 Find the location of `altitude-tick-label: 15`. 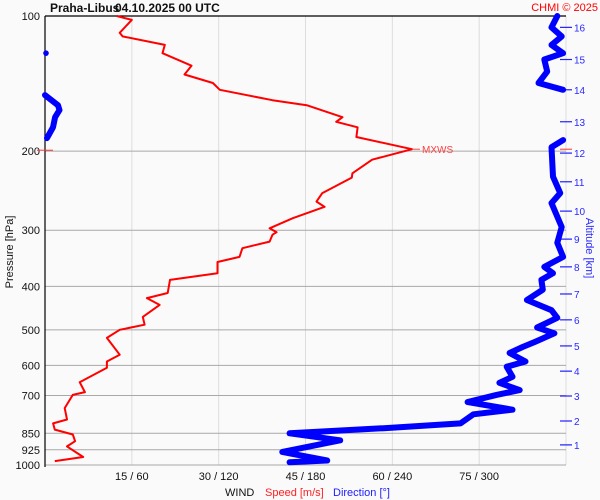

altitude-tick-label: 15 is located at coordinates (580, 61).